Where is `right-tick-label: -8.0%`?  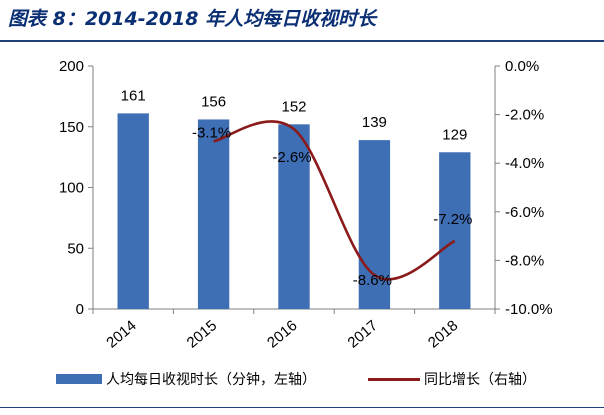 right-tick-label: -8.0% is located at coordinates (524, 260).